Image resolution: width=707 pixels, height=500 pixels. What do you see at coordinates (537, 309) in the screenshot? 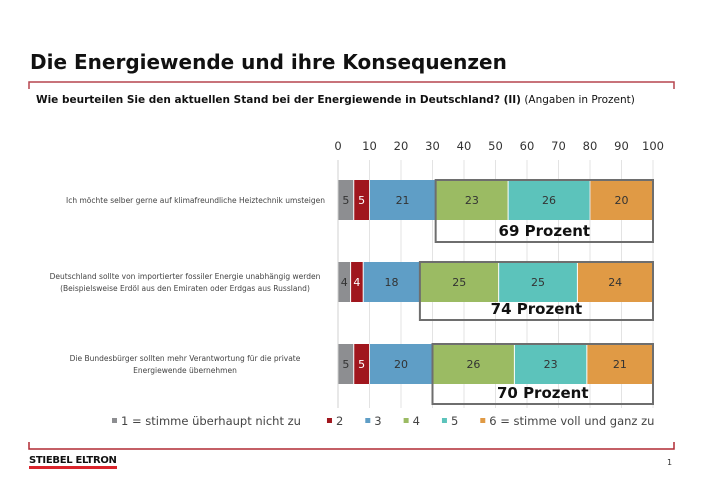
I see `agreement-total-label: 74 Prozent` at bounding box center [537, 309].